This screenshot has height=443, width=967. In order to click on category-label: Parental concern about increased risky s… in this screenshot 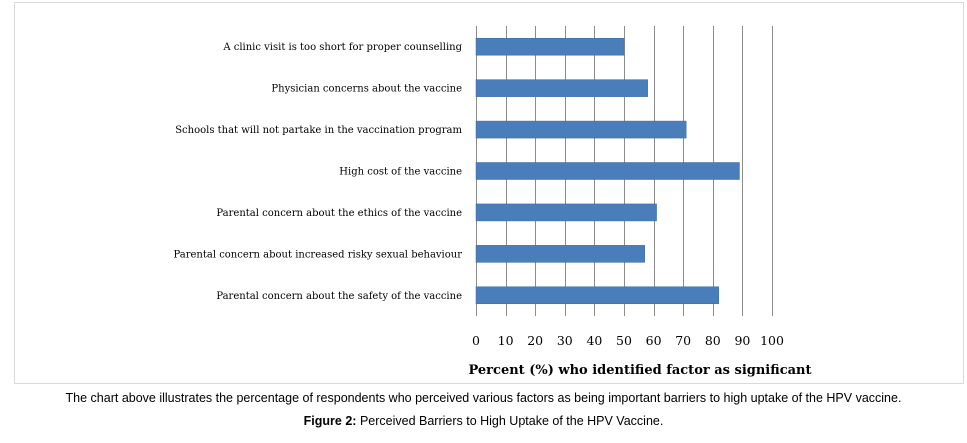, I will do `click(317, 254)`.